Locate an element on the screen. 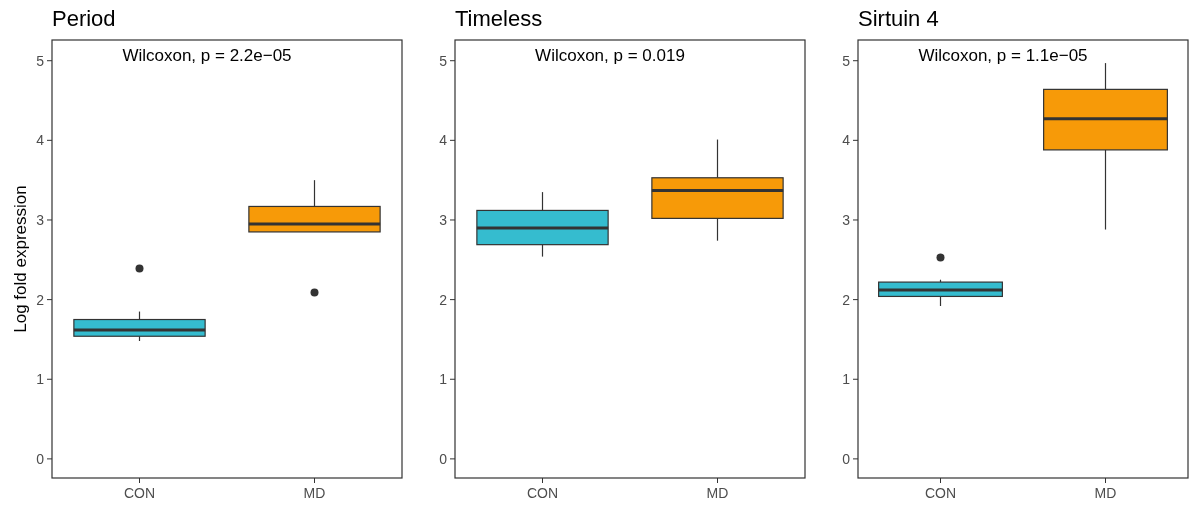 Image resolution: width=1196 pixels, height=508 pixels. chart-title: Timeless is located at coordinates (499, 18).